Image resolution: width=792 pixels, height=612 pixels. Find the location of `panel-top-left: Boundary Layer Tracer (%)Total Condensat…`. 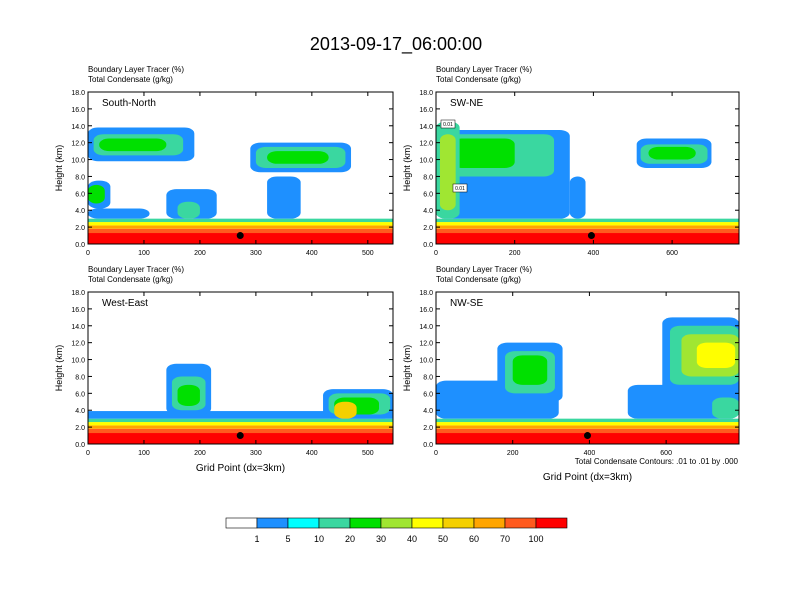

panel-top-left: Boundary Layer Tracer (%)Total Condensat… is located at coordinates (224, 161).